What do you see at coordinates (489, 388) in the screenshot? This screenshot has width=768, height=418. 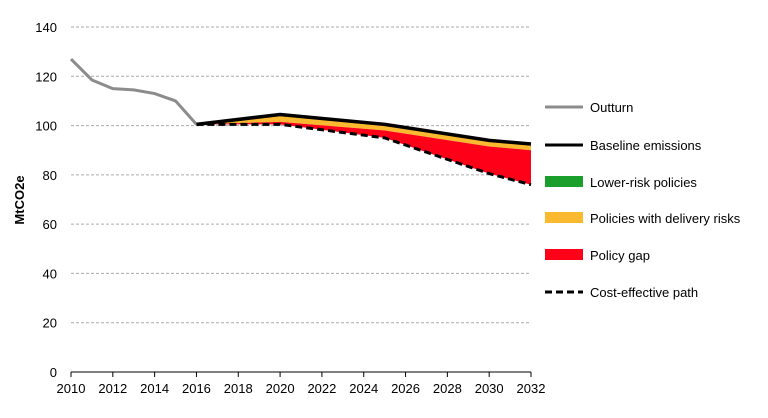 I see `x-tick-label: 2030` at bounding box center [489, 388].